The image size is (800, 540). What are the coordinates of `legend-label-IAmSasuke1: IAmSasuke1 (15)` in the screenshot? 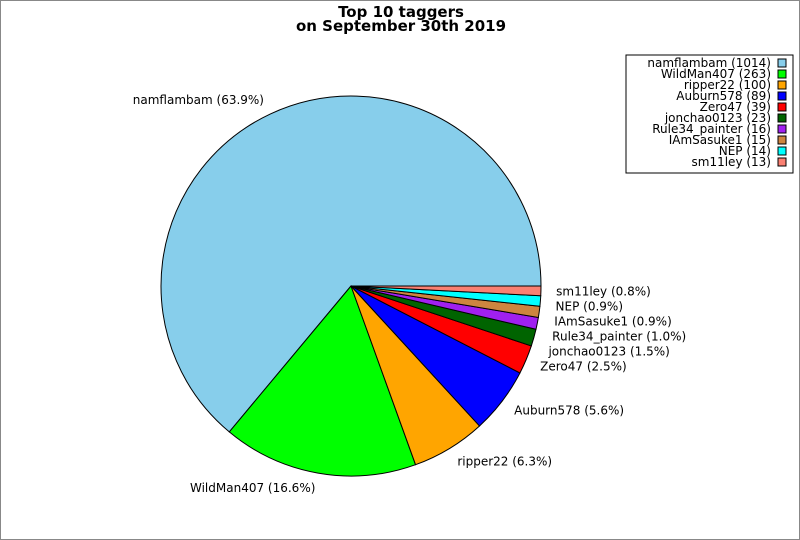 It's located at (720, 140).